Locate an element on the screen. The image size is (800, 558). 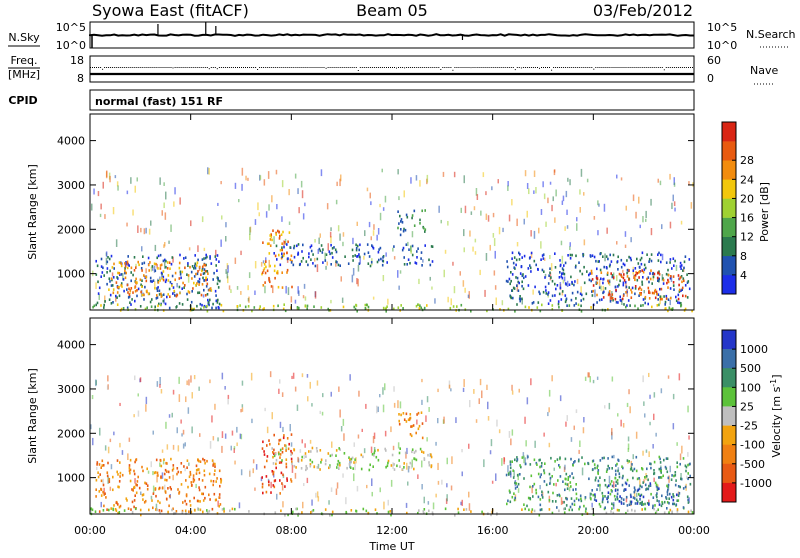
beam-title: Beam 05 is located at coordinates (392, 10).